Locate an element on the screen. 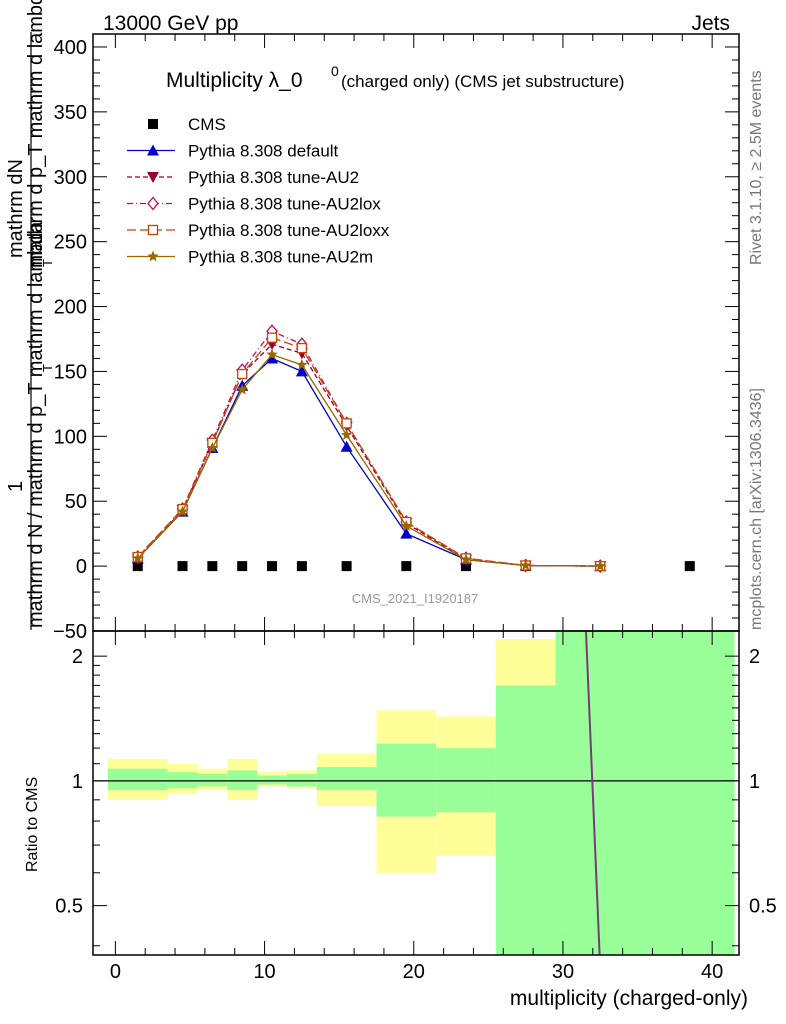 Image resolution: width=786 pixels, height=1024 pixels. main-ytick-label-4: 150 is located at coordinates (70, 372).